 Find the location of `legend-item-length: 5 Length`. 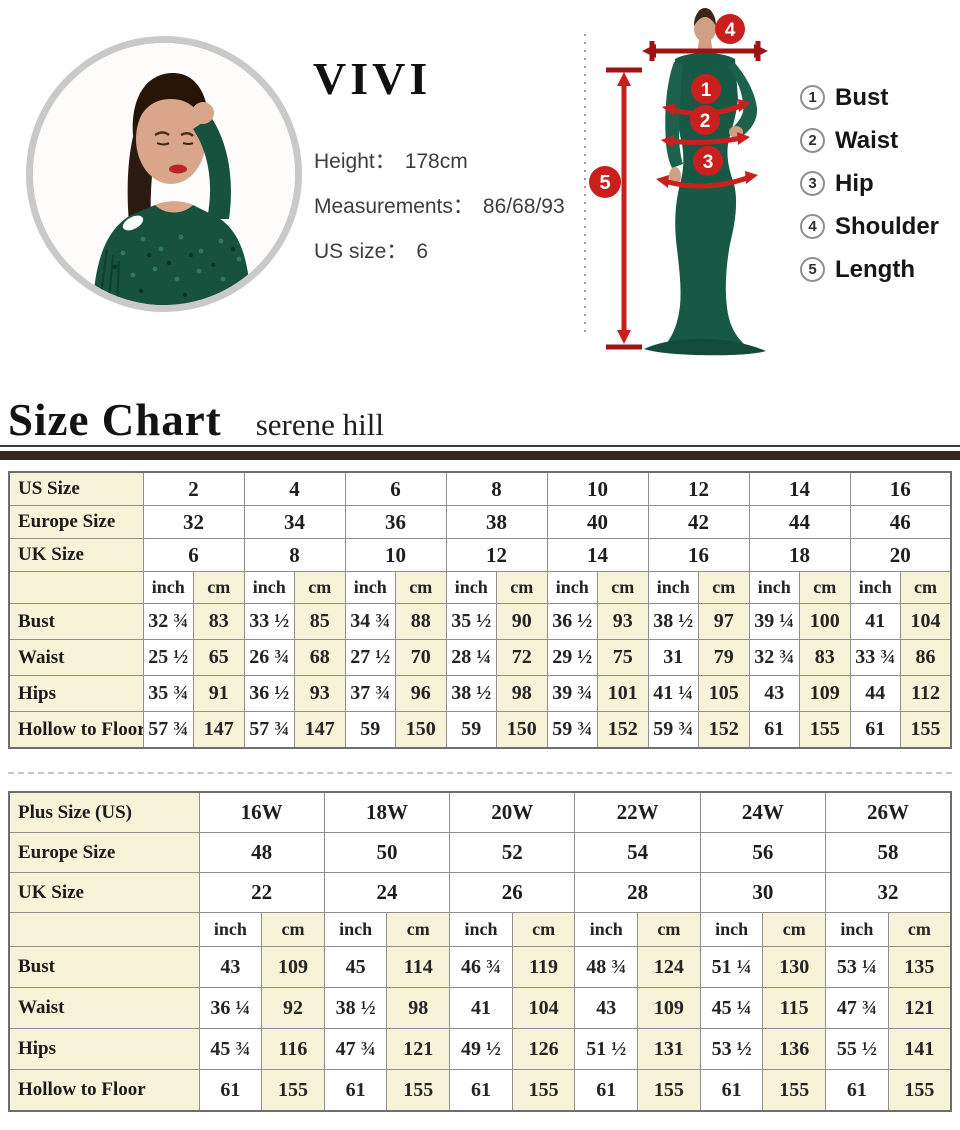

legend-item-length: 5 Length is located at coordinates (869, 269).